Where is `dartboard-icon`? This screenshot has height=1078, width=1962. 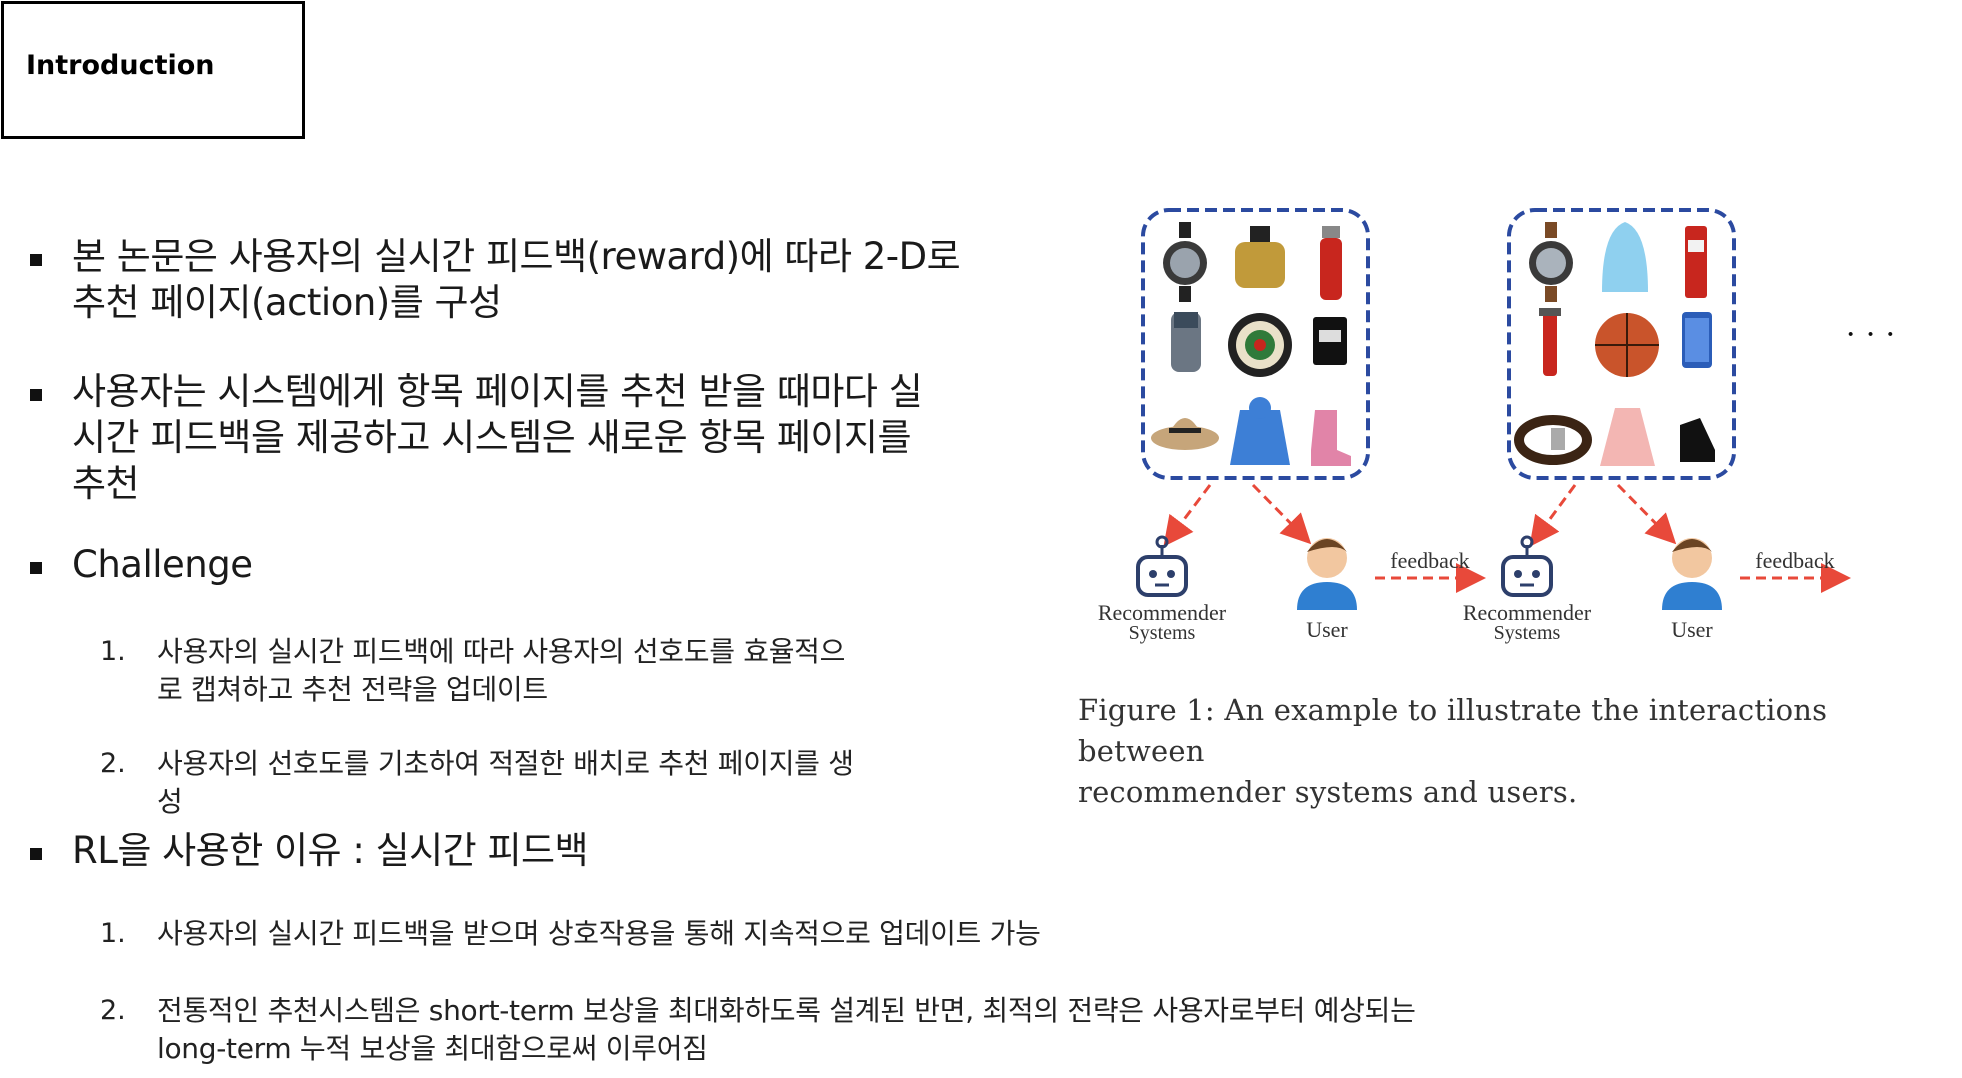
dartboard-icon is located at coordinates (1260, 345).